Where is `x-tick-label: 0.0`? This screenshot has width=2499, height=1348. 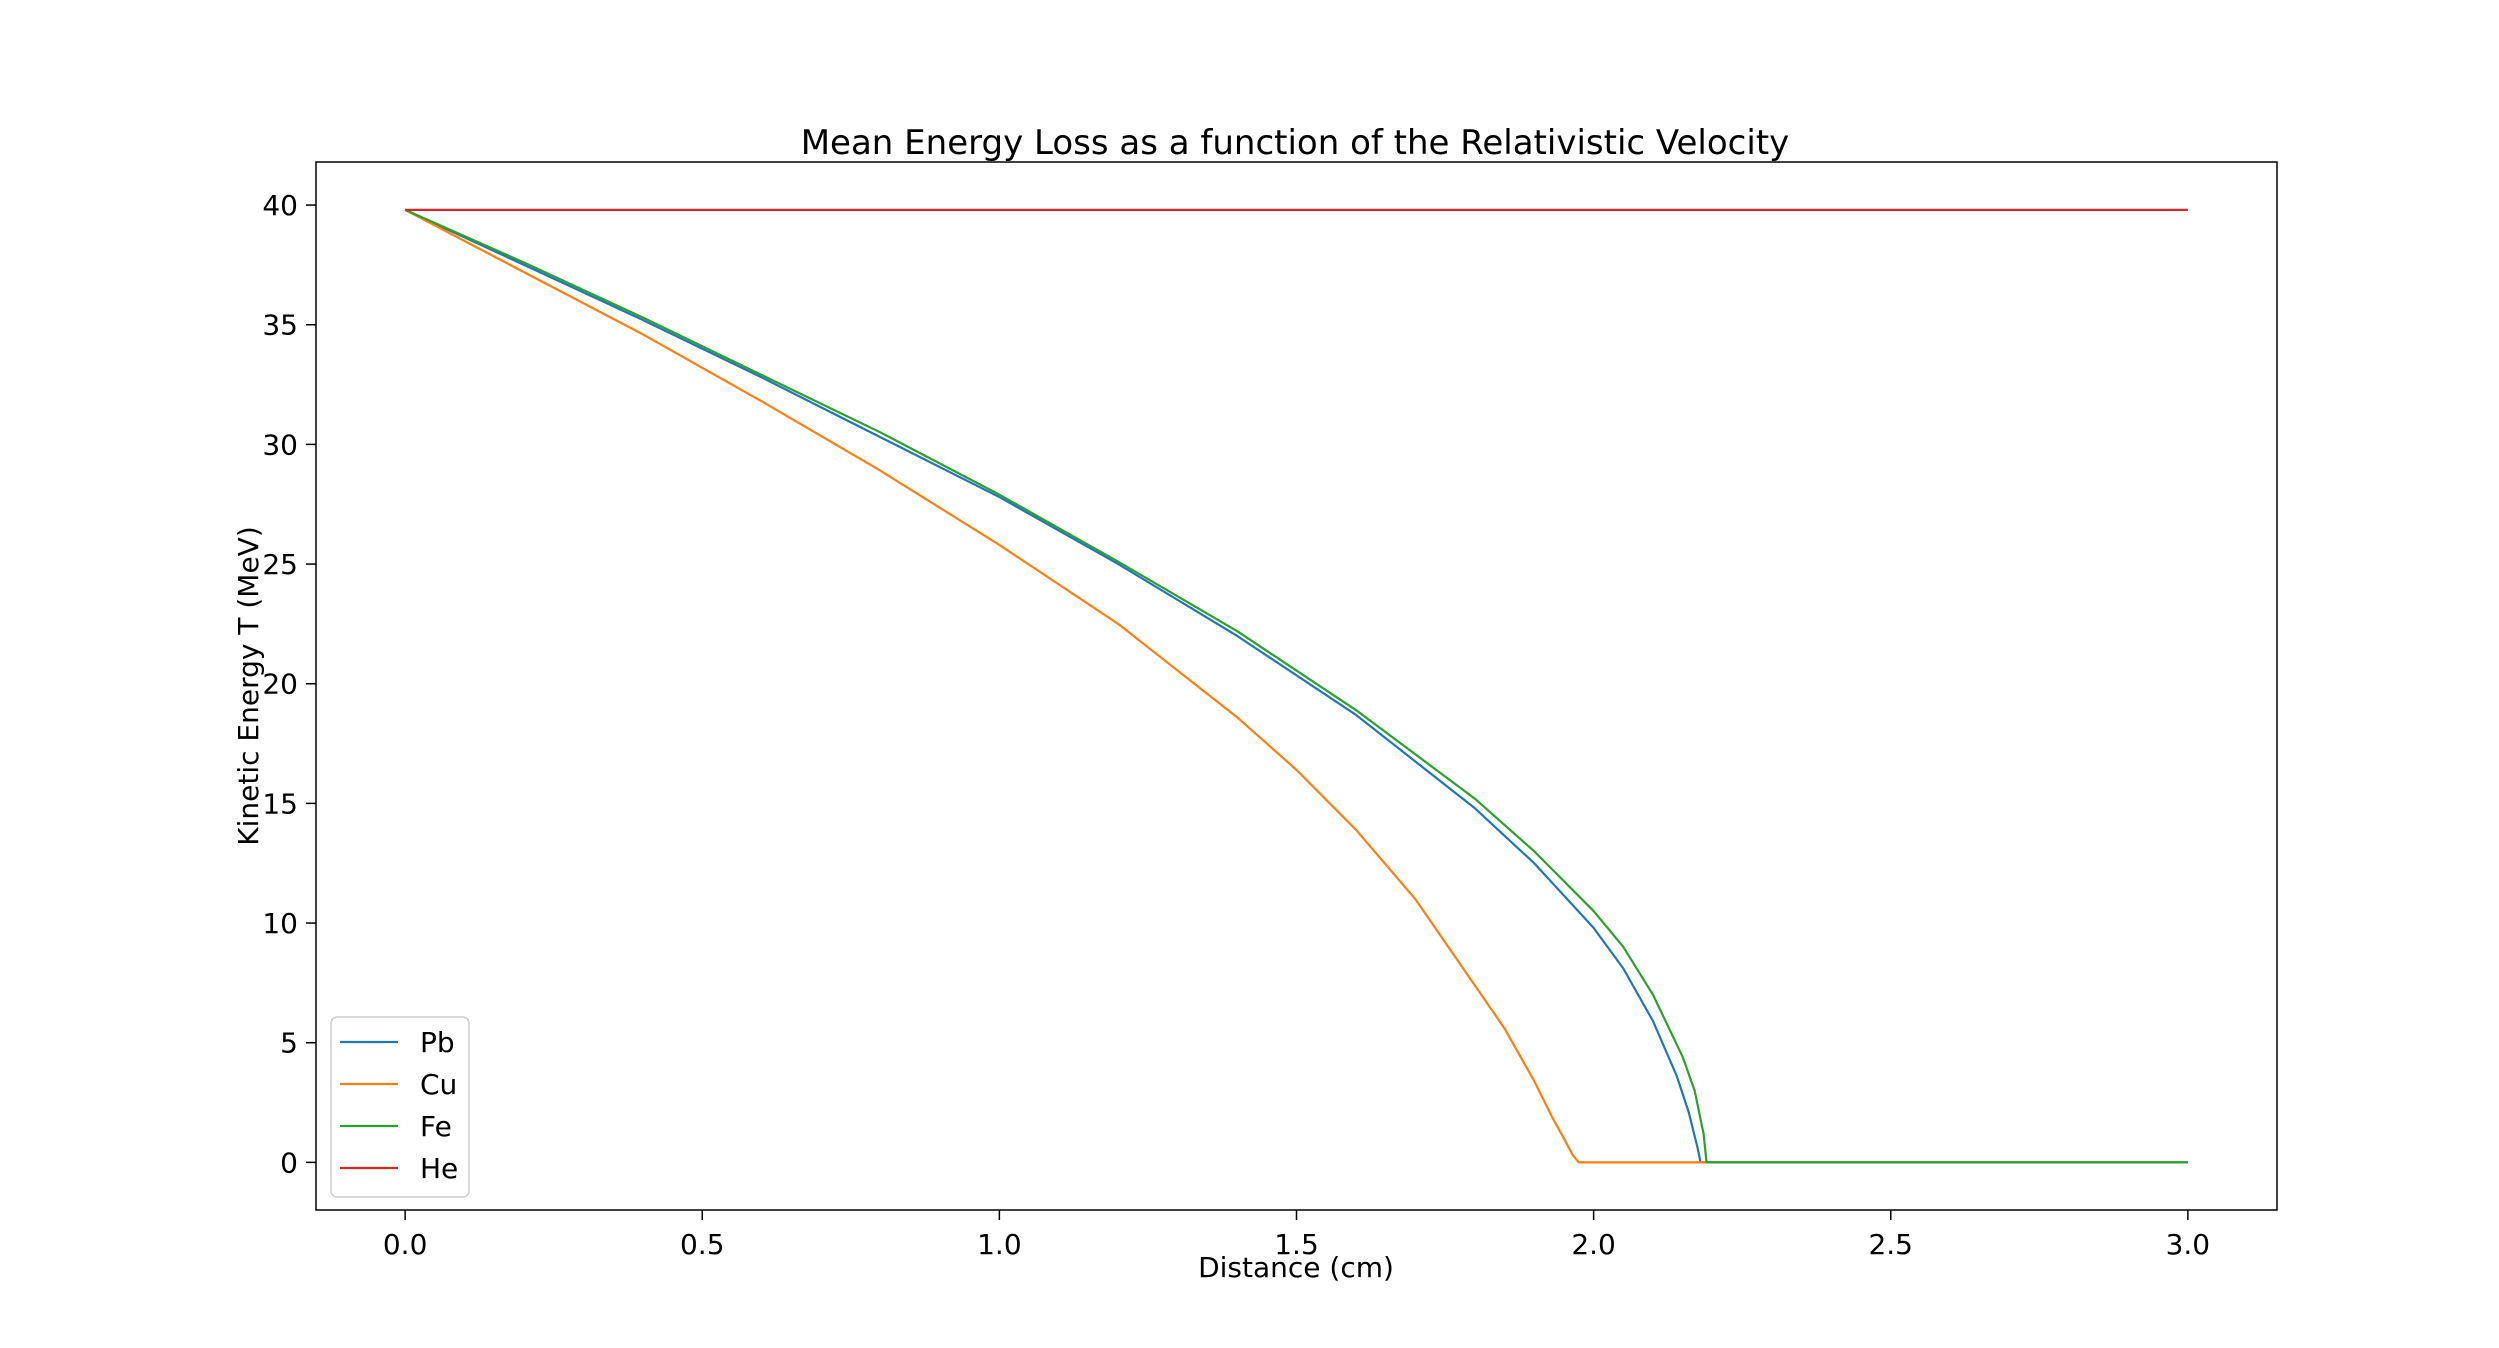
x-tick-label: 0.0 is located at coordinates (405, 1244).